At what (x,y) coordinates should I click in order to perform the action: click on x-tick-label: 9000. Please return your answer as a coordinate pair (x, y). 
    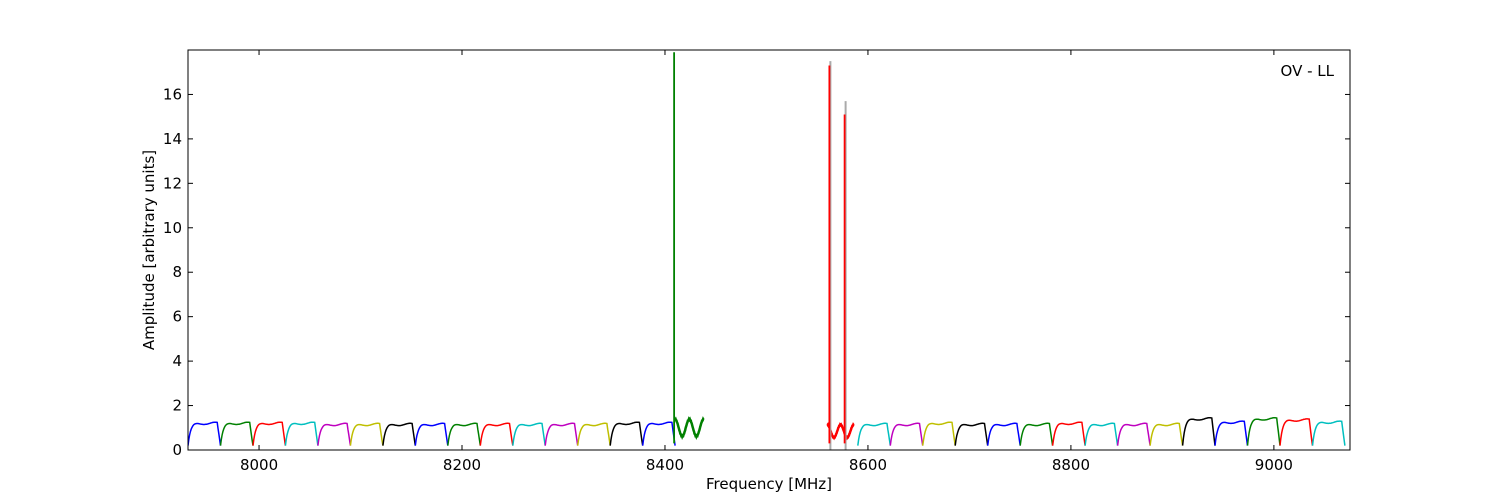
    Looking at the image, I should click on (1274, 465).